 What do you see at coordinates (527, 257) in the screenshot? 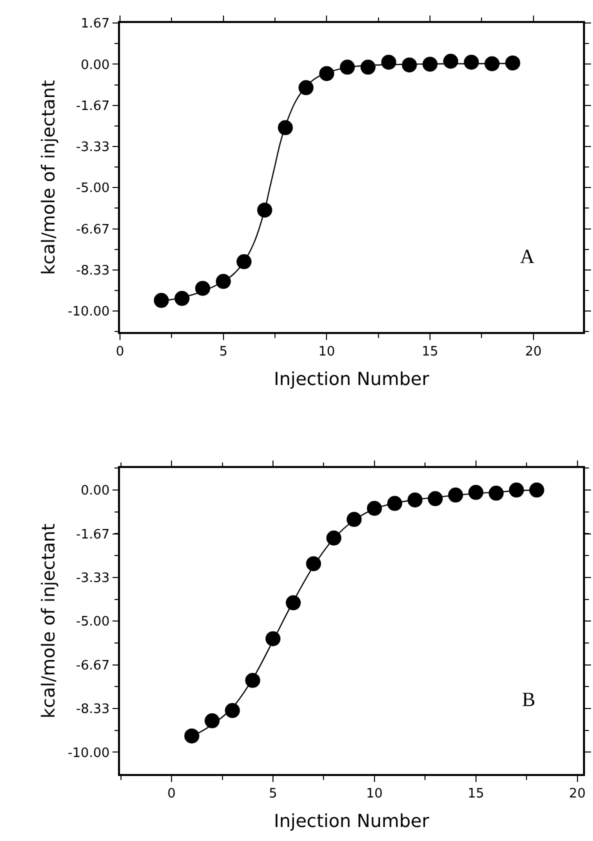
I see `annotation: A` at bounding box center [527, 257].